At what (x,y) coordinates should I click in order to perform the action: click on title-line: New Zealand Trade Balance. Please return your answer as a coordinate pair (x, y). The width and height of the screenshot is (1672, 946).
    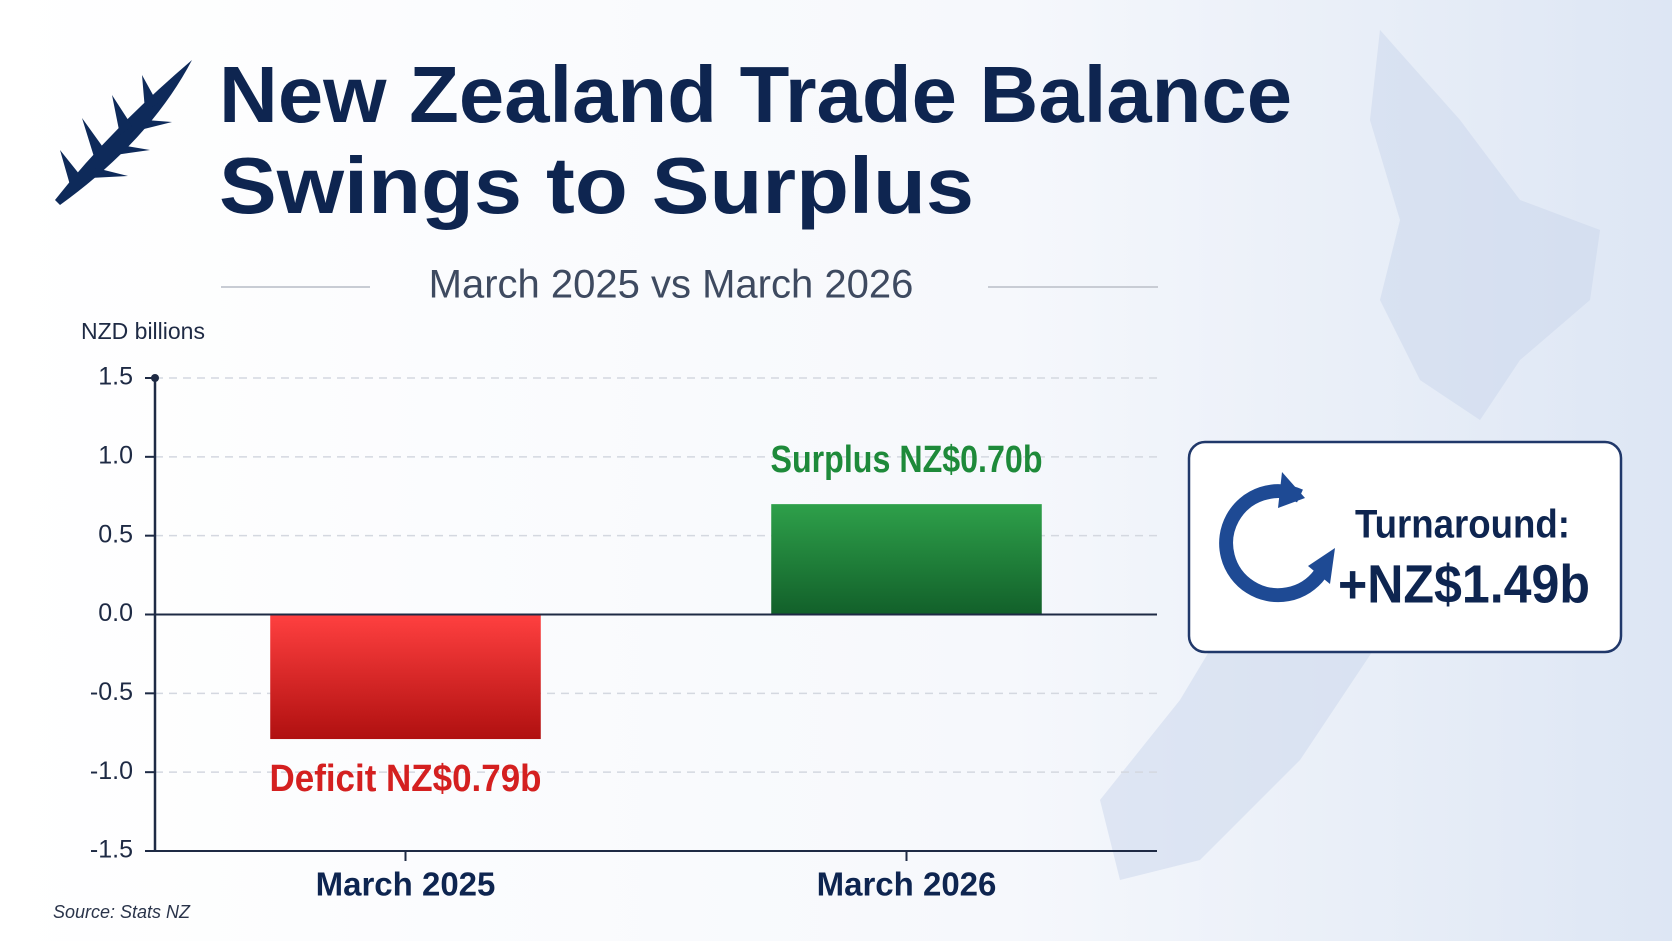
    Looking at the image, I should click on (755, 94).